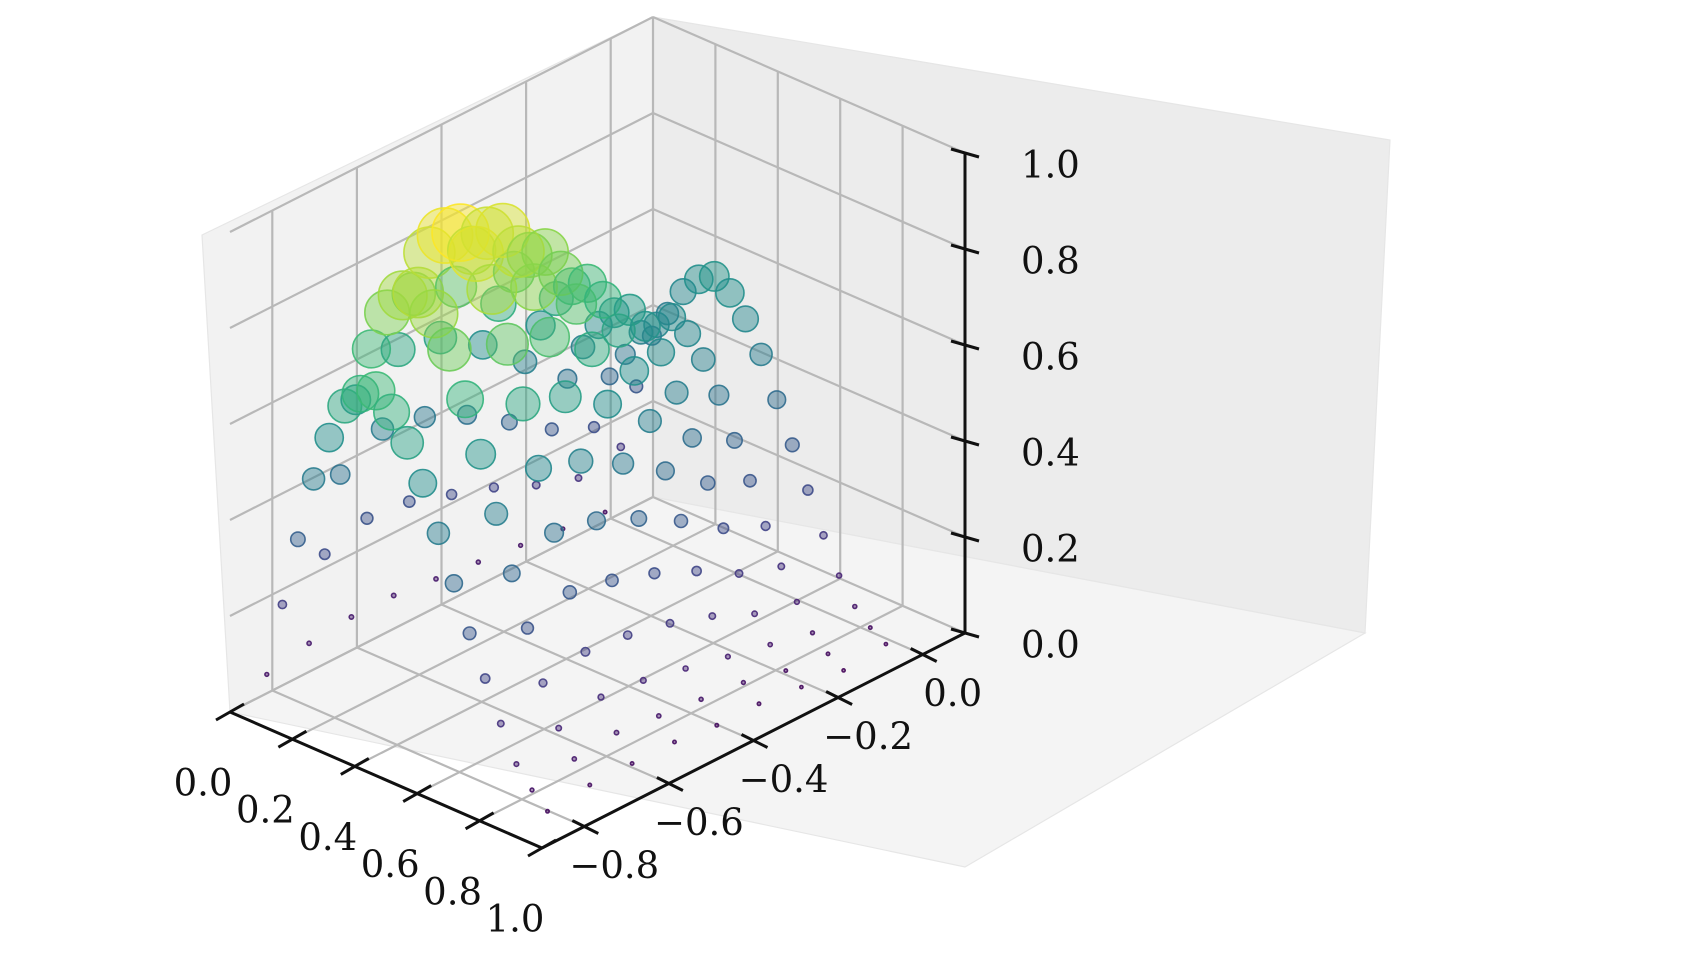 The width and height of the screenshot is (1688, 980). Describe the element at coordinates (699, 822) in the screenshot. I see `y-tick-3-label: −0.6` at that location.